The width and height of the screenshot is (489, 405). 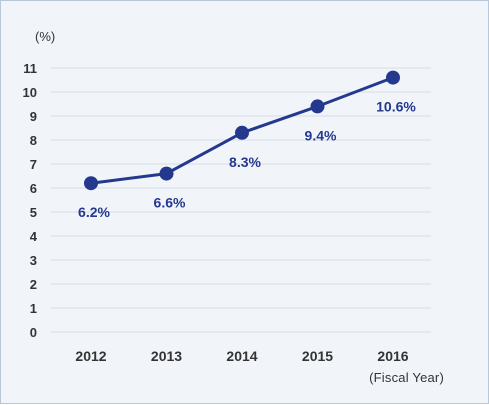 I want to click on x-tick-label: 2013, so click(x=166, y=356).